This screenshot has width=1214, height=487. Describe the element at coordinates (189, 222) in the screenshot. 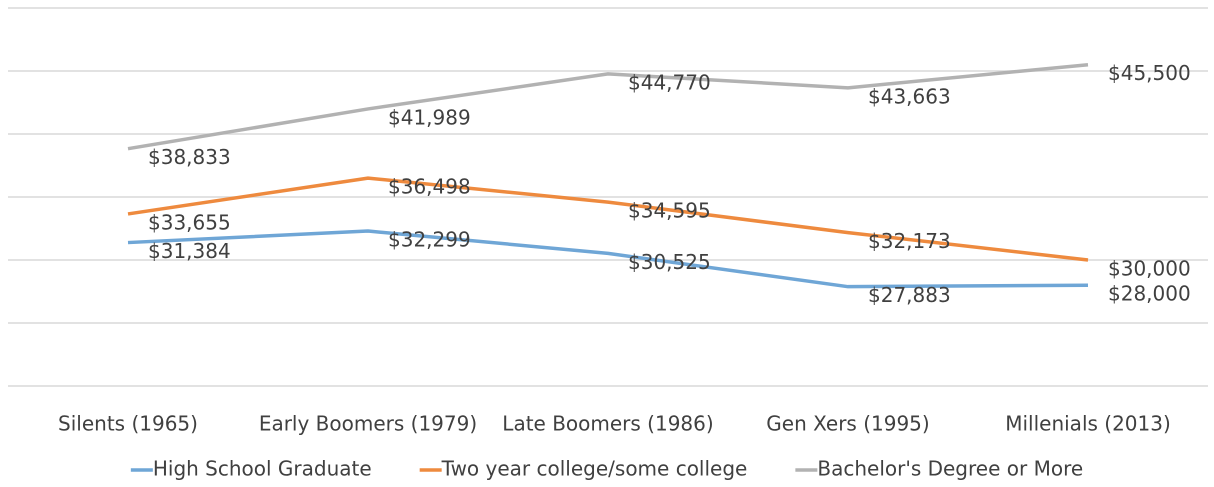

I see `data-label: $33,655` at that location.